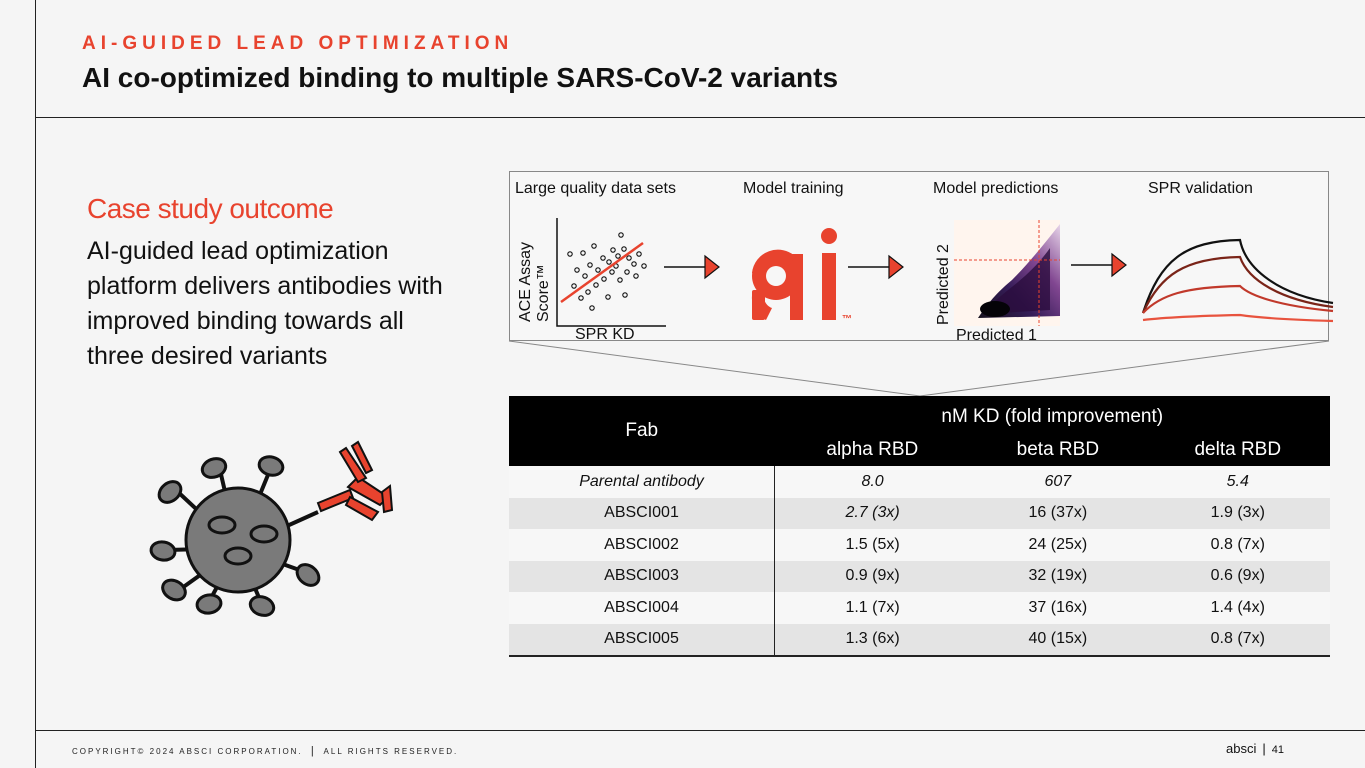 Image resolution: width=1365 pixels, height=768 pixels. What do you see at coordinates (847, 319) in the screenshot?
I see `ai-logo-trademark: ™` at bounding box center [847, 319].